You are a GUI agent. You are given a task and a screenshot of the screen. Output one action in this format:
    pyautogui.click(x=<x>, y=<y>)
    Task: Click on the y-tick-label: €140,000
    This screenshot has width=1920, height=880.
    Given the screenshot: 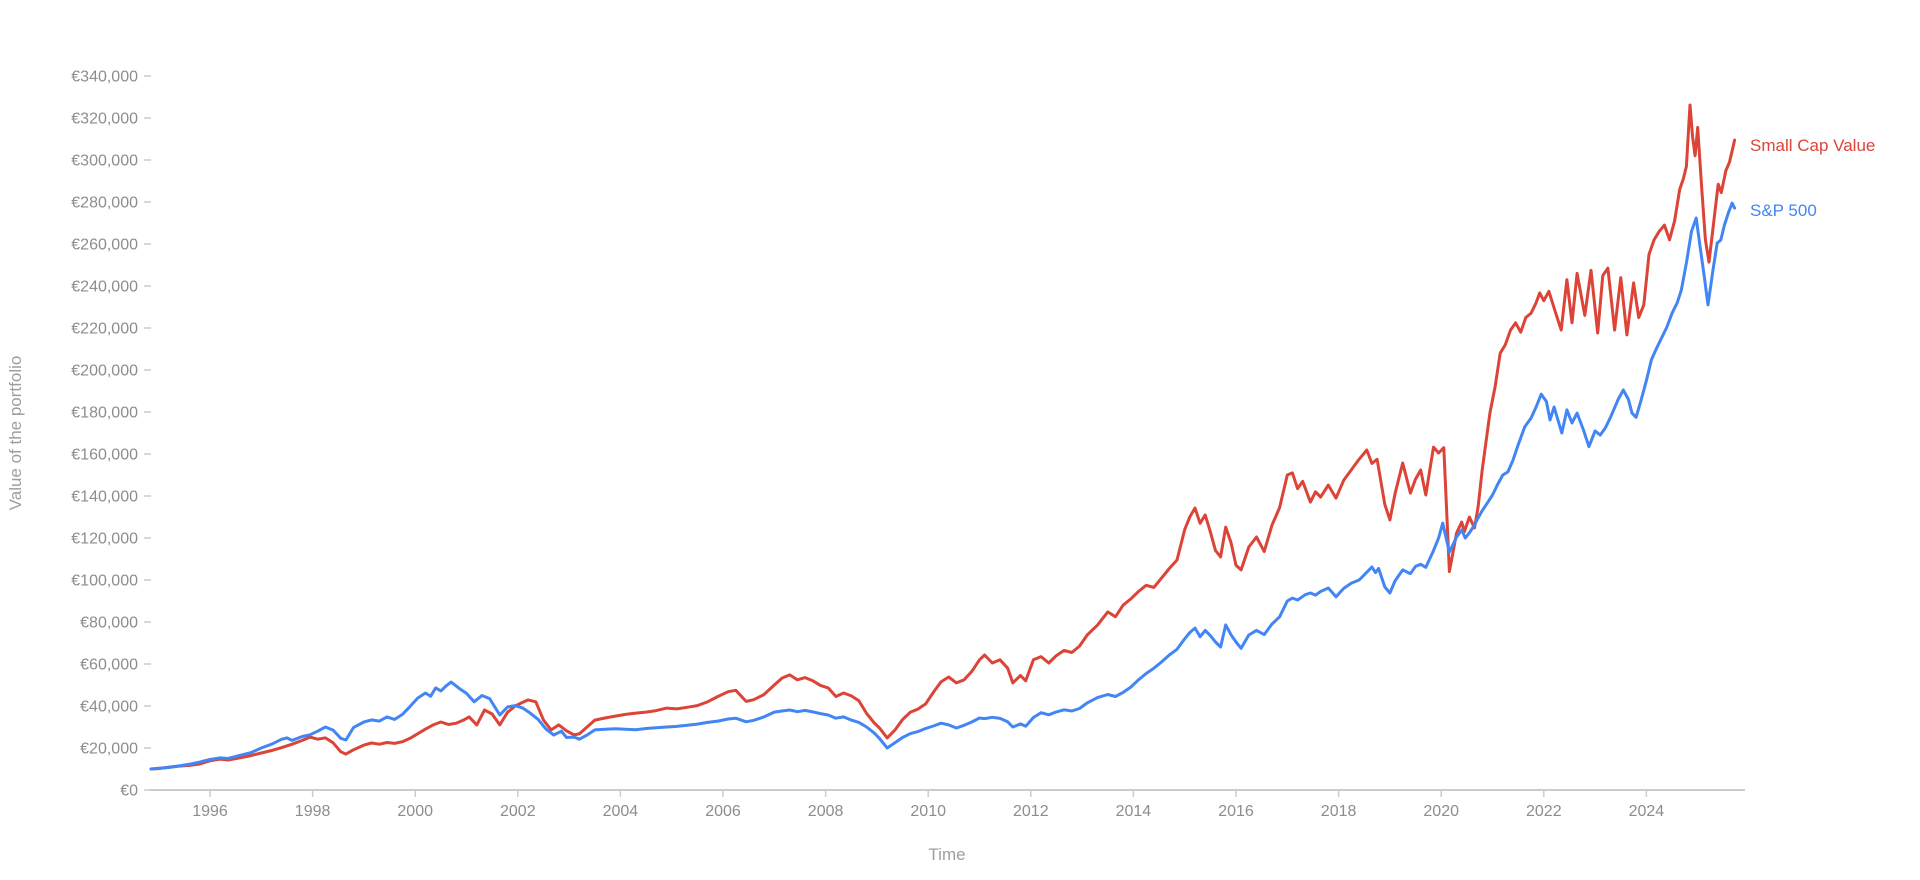 What is the action you would take?
    pyautogui.click(x=104, y=497)
    